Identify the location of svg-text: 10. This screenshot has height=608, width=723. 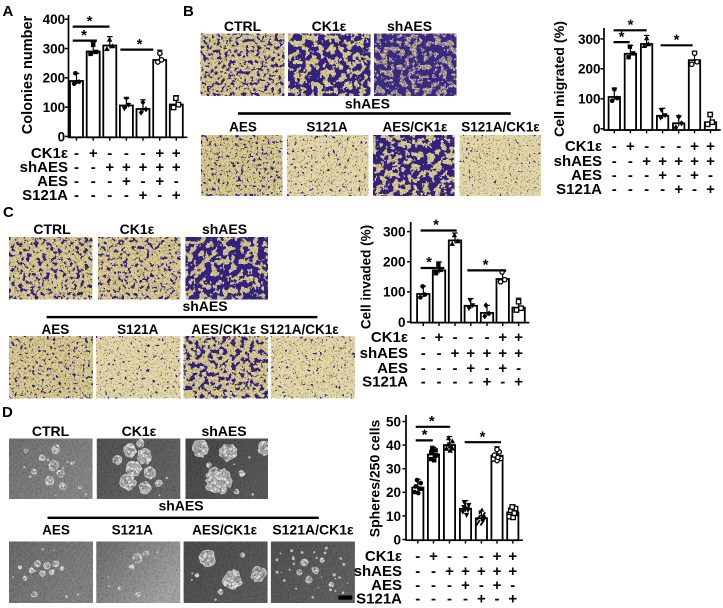
(393, 516).